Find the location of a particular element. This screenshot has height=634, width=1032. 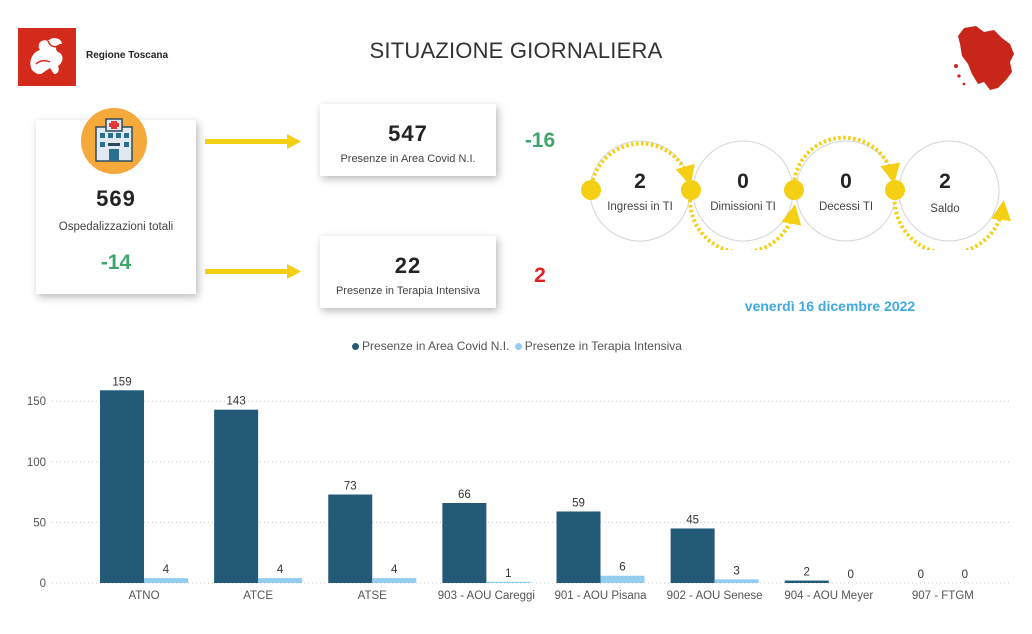

data-label: 1 is located at coordinates (508, 574).